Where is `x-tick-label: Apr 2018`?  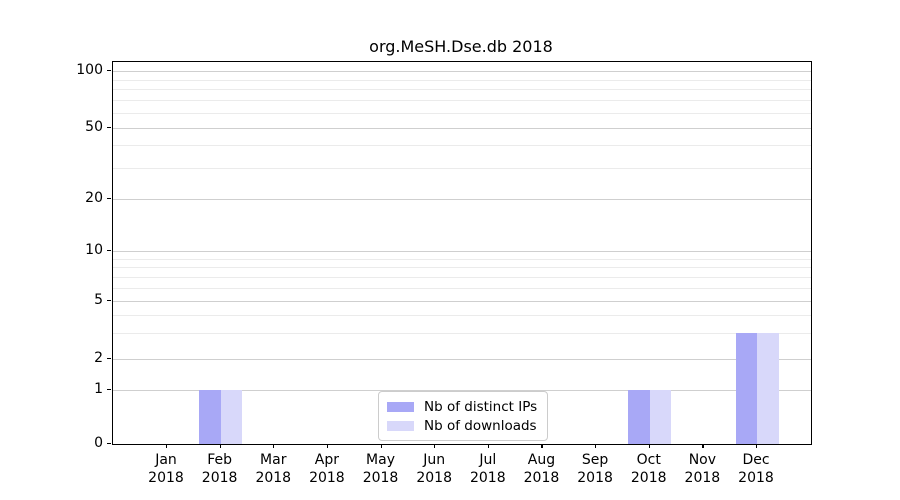 x-tick-label: Apr 2018 is located at coordinates (327, 469).